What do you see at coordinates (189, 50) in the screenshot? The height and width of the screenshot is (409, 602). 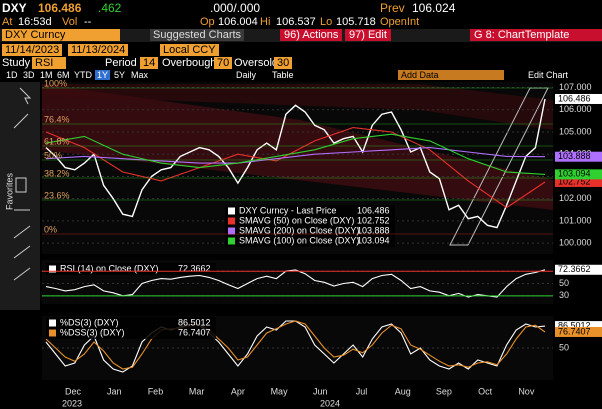 I see `currency: Local CCY` at bounding box center [189, 50].